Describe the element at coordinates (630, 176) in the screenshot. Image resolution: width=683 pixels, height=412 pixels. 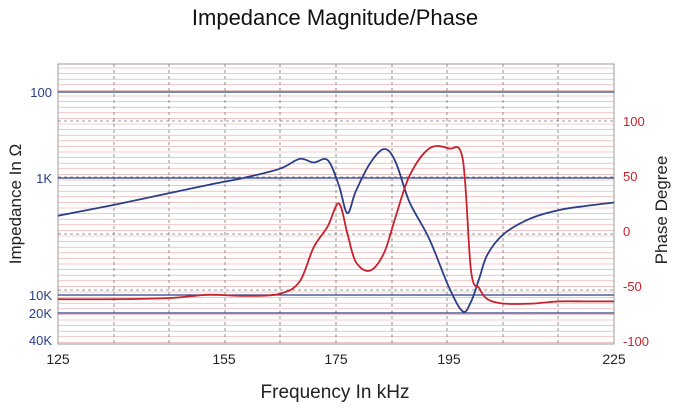
I see `right-y-tick-label: 50` at that location.